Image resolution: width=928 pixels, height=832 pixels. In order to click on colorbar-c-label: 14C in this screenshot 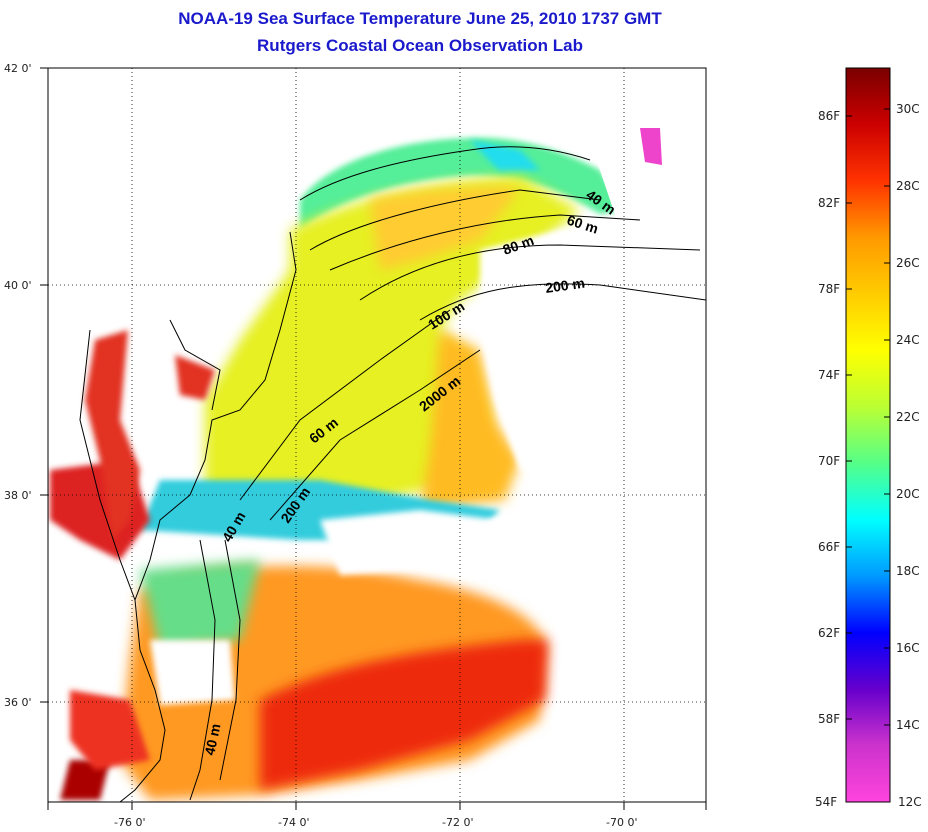, I will do `click(908, 725)`.